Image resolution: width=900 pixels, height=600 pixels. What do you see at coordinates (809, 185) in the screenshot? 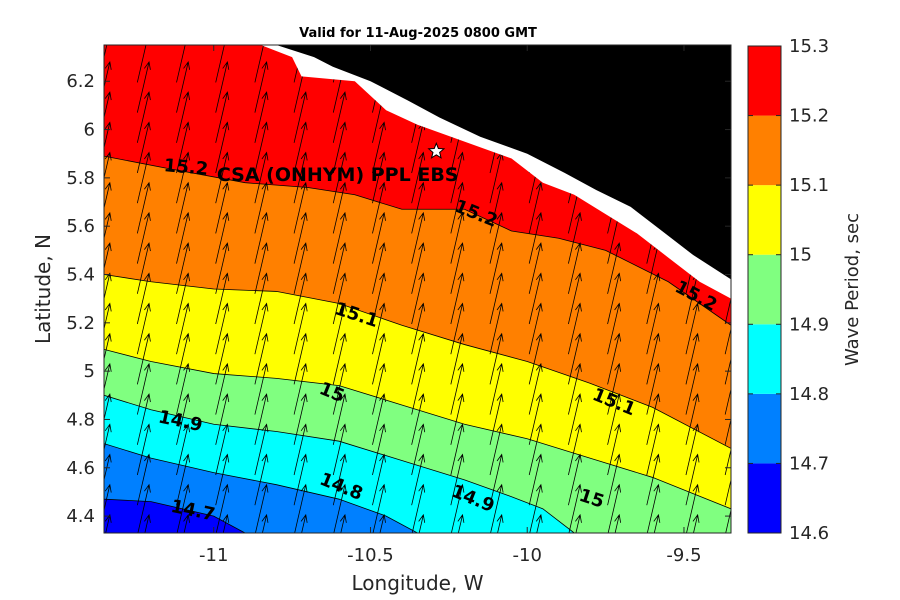
I see `colorbar-tick-label: 15.1` at bounding box center [809, 185].